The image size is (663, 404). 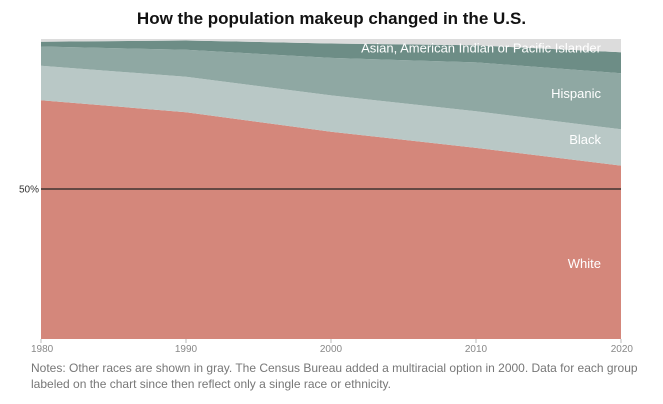 I want to click on x-tick-label-2020: 2020, so click(x=622, y=349).